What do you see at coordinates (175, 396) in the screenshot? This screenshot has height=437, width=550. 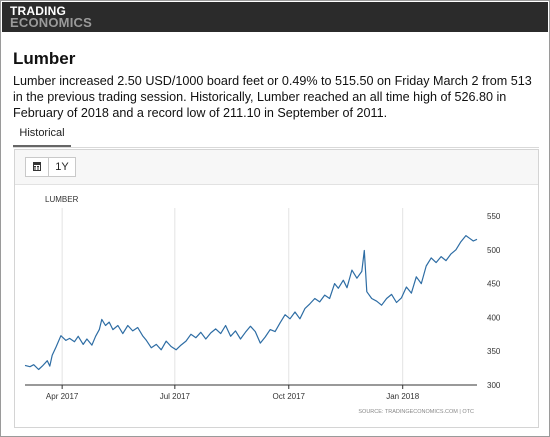 I see `x-tick-label: Jul 2017` at bounding box center [175, 396].